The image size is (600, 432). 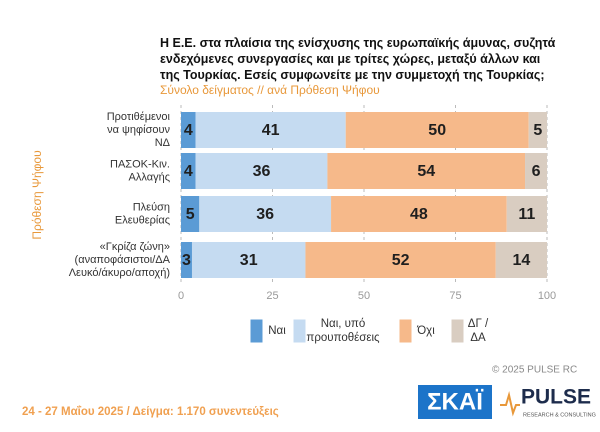 I want to click on legend-label: ΔΓ / ΔΑ, so click(x=478, y=331).